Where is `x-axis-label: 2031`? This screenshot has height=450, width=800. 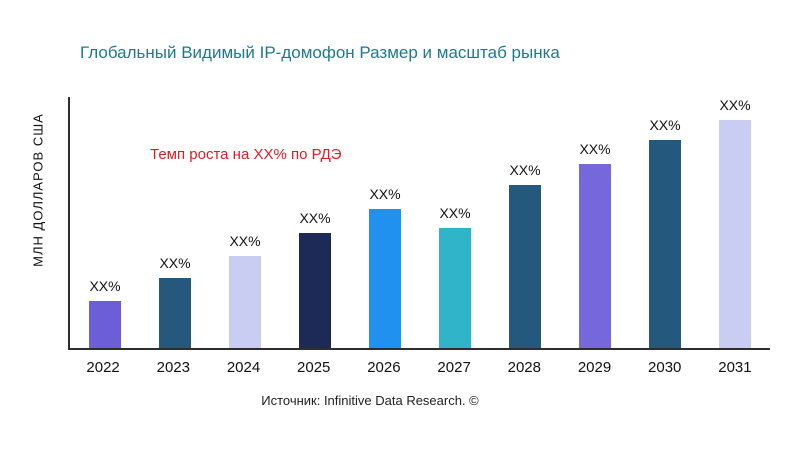 x-axis-label: 2031 is located at coordinates (735, 367).